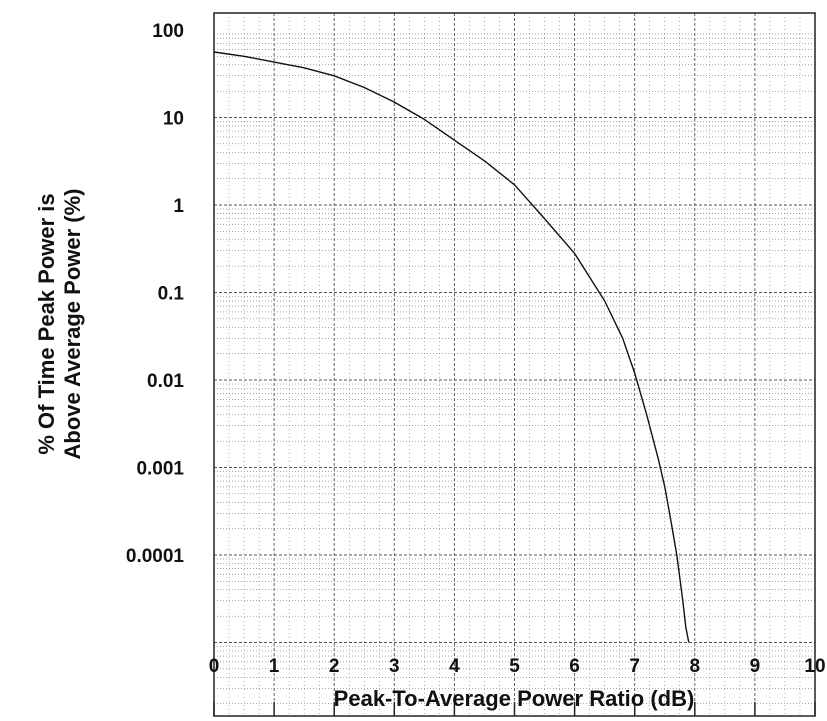 This screenshot has height=721, width=827. What do you see at coordinates (454, 666) in the screenshot?
I see `x-tick-label: 4` at bounding box center [454, 666].